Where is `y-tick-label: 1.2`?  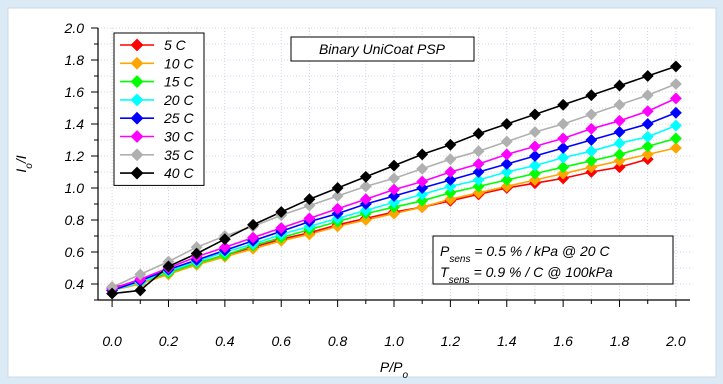
y-tick-label: 1.2 is located at coordinates (75, 156).